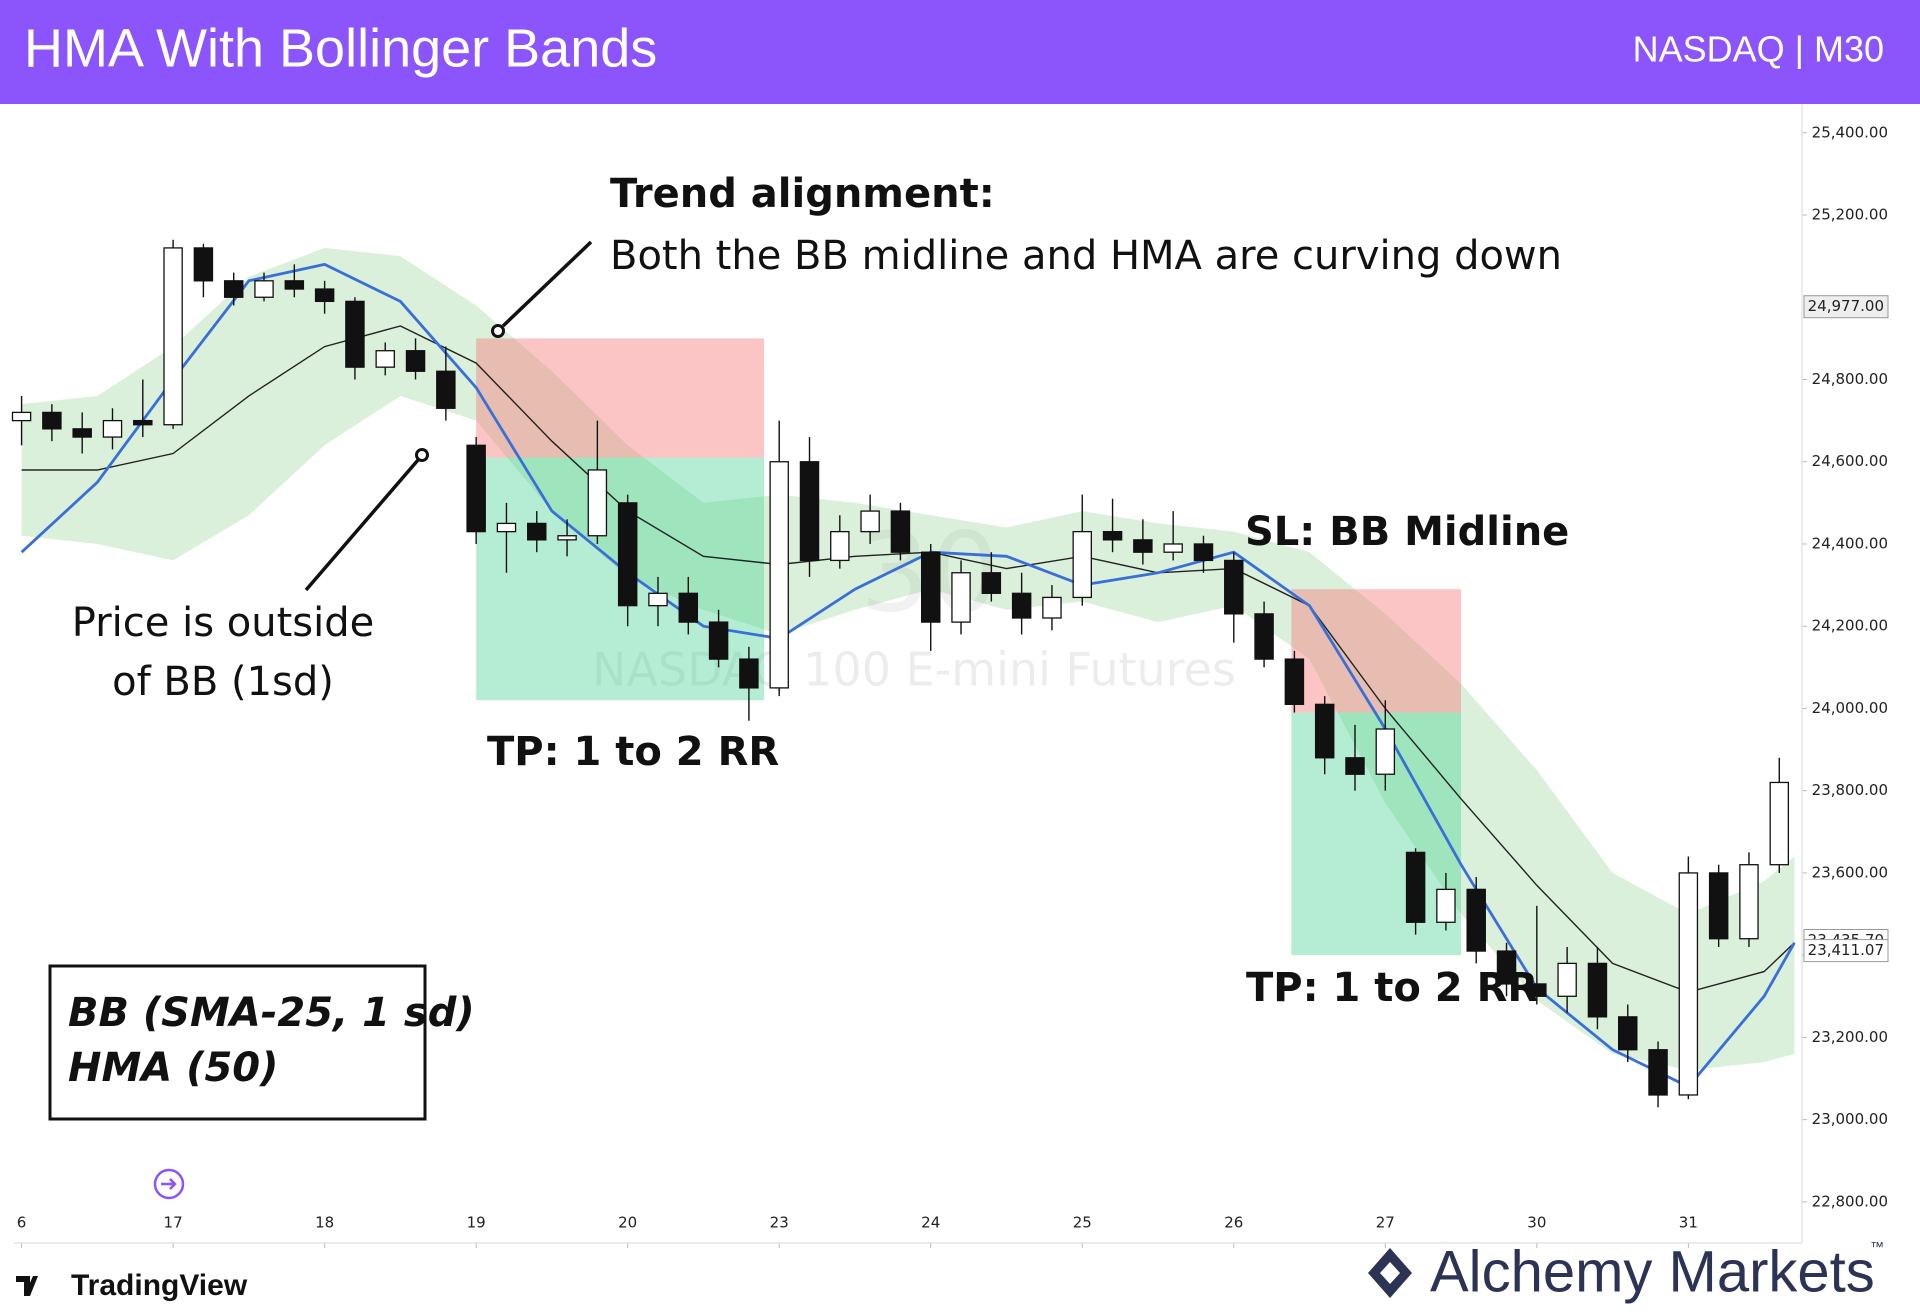 This screenshot has height=1314, width=1920. What do you see at coordinates (1850, 1201) in the screenshot?
I see `y-tick-label: 22,800.00` at bounding box center [1850, 1201].